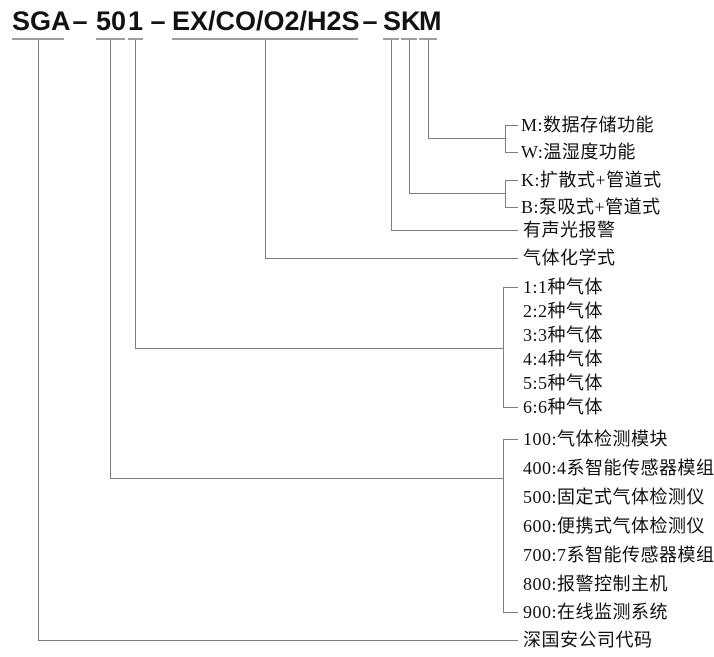  Describe the element at coordinates (391, 258) in the screenshot. I see `leader-horizontal-gas-formula` at that location.